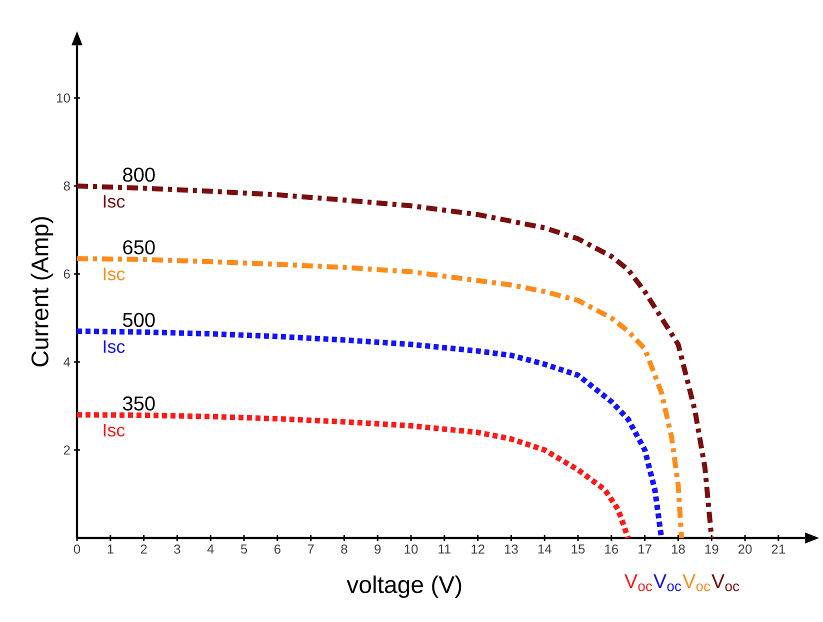  What do you see at coordinates (545, 549) in the screenshot?
I see `x-tick-label: 14` at bounding box center [545, 549].